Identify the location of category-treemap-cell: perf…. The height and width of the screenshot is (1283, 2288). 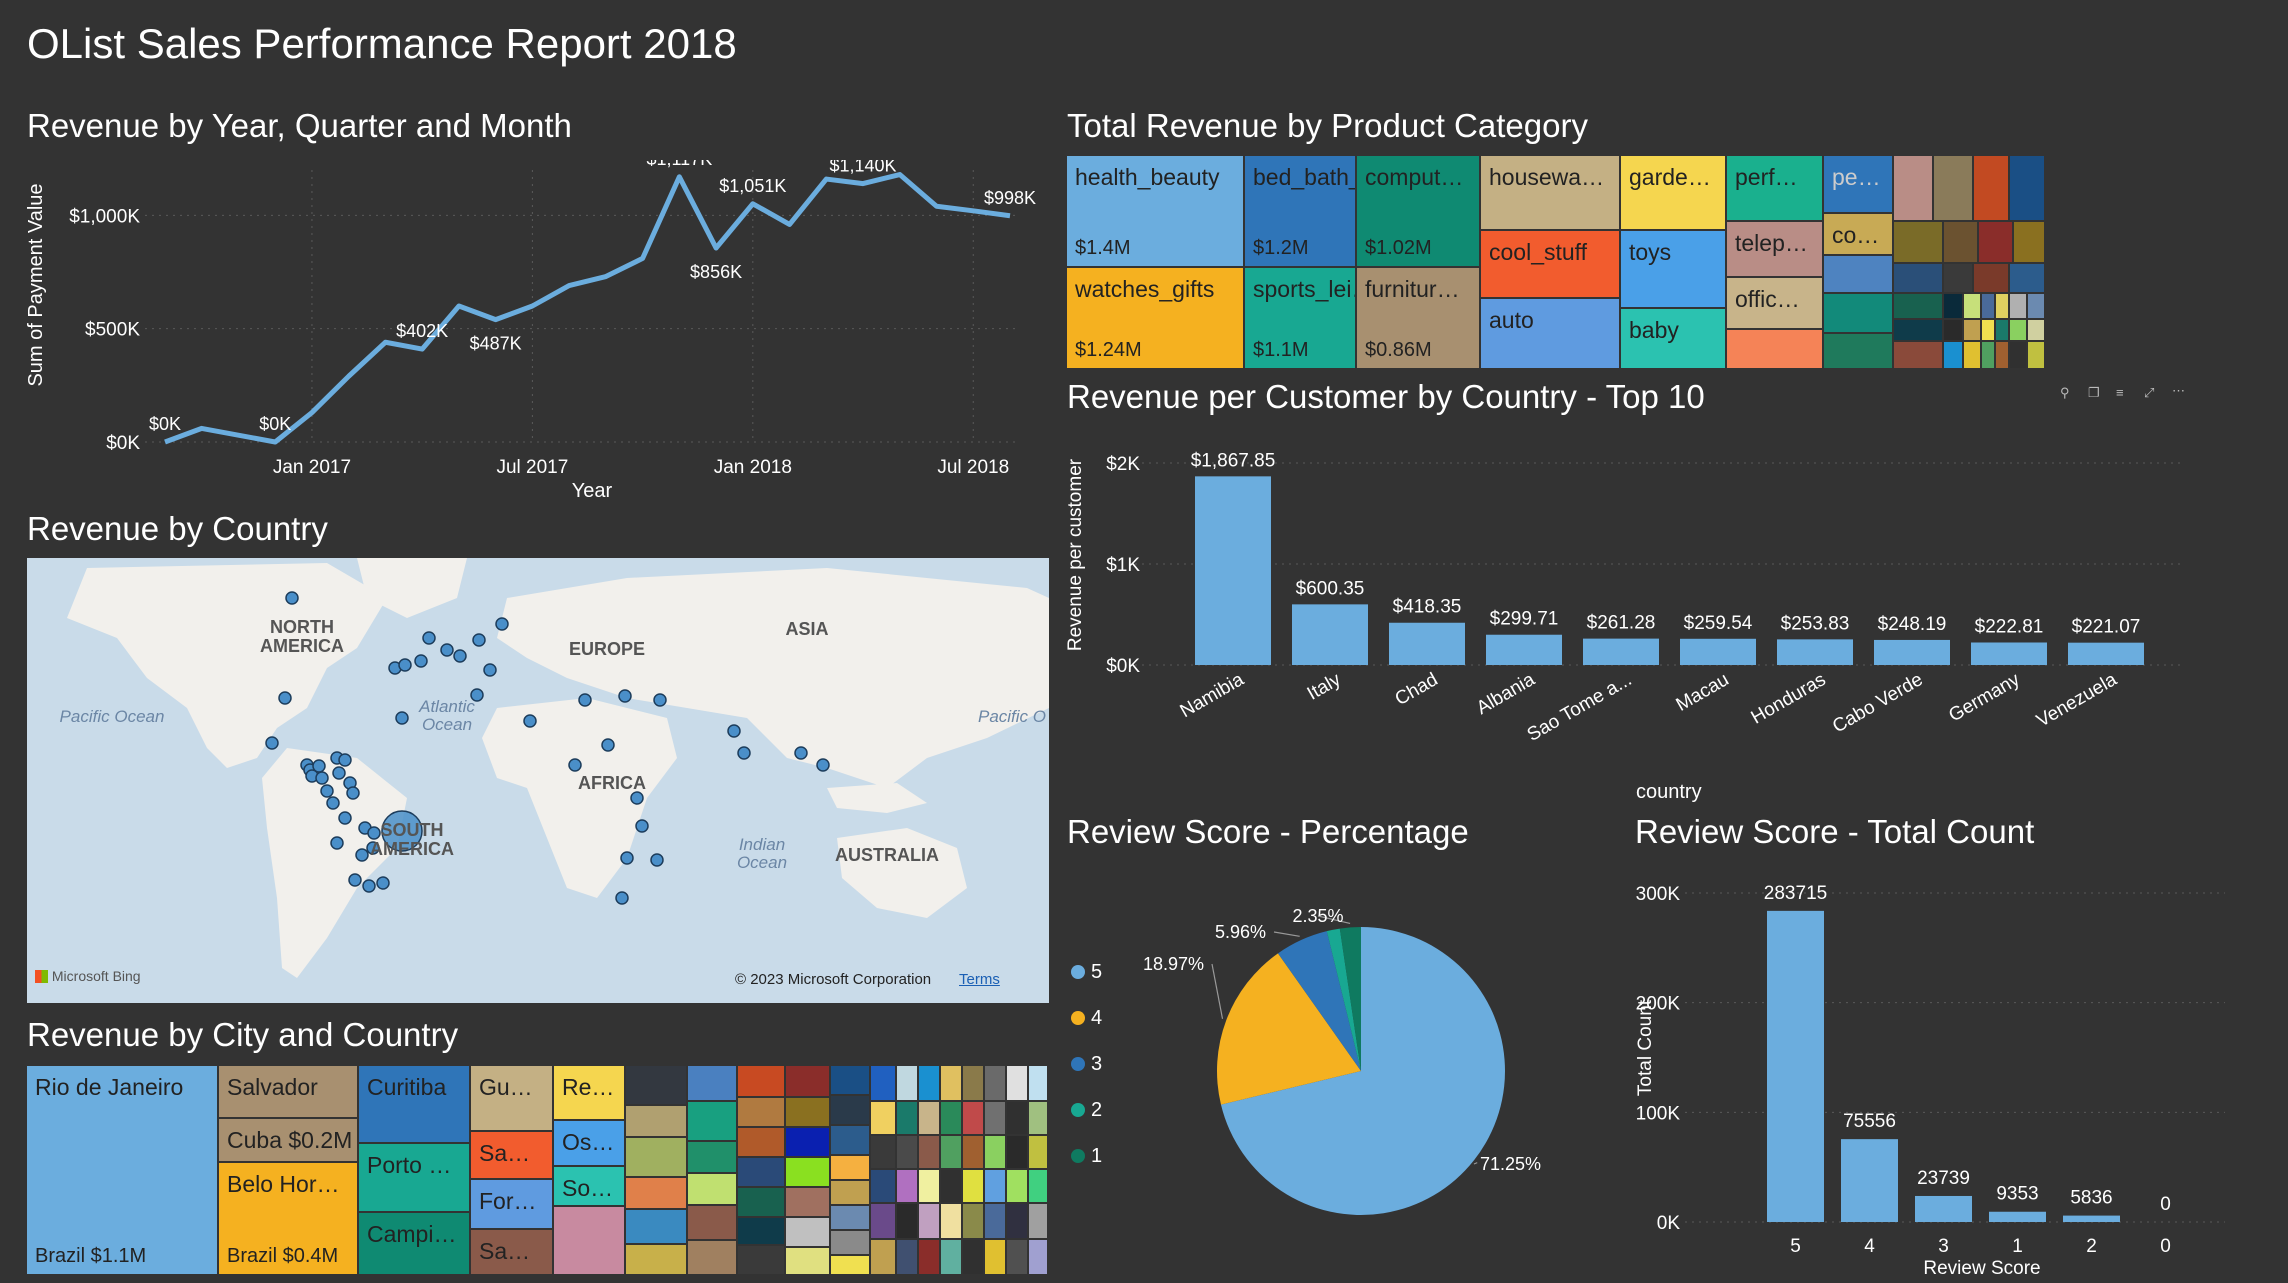
(1775, 189).